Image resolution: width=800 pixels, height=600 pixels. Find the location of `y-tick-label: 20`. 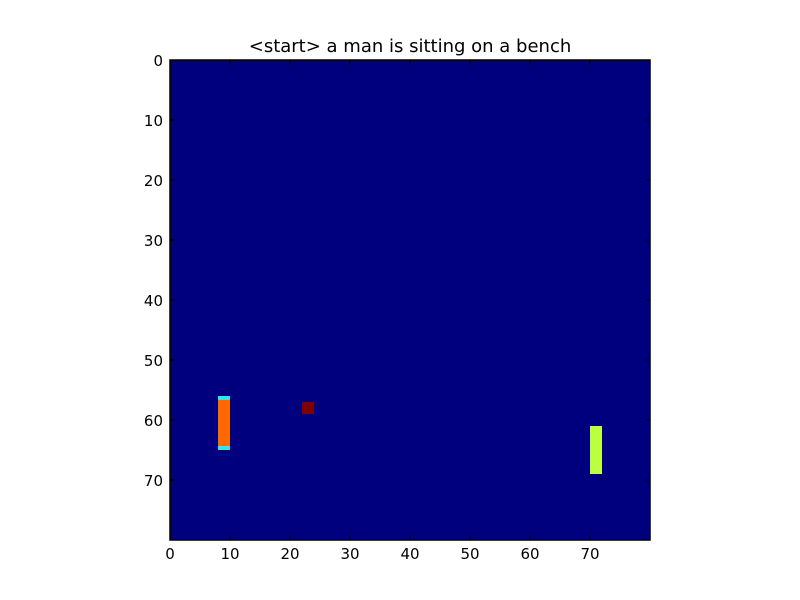

y-tick-label: 20 is located at coordinates (153, 181).